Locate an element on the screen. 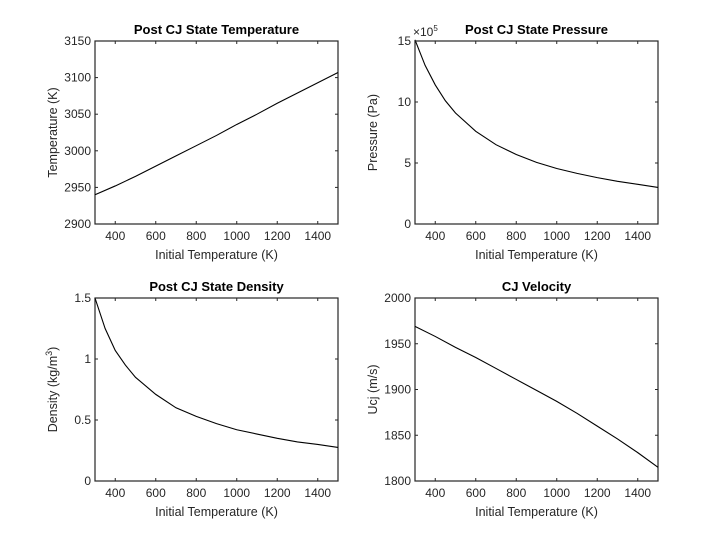  velocity-series-line is located at coordinates (536, 396).